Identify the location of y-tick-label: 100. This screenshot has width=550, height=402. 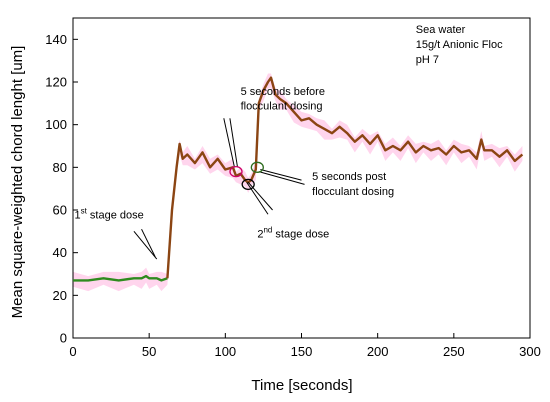
(56, 124).